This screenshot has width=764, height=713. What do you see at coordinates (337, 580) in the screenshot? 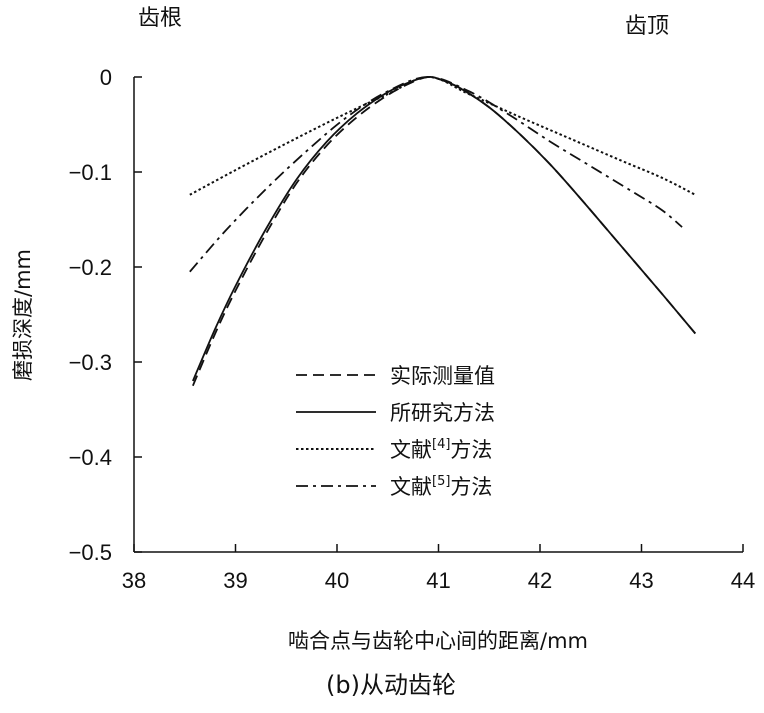
I see `x-tick-label: 40` at bounding box center [337, 580].